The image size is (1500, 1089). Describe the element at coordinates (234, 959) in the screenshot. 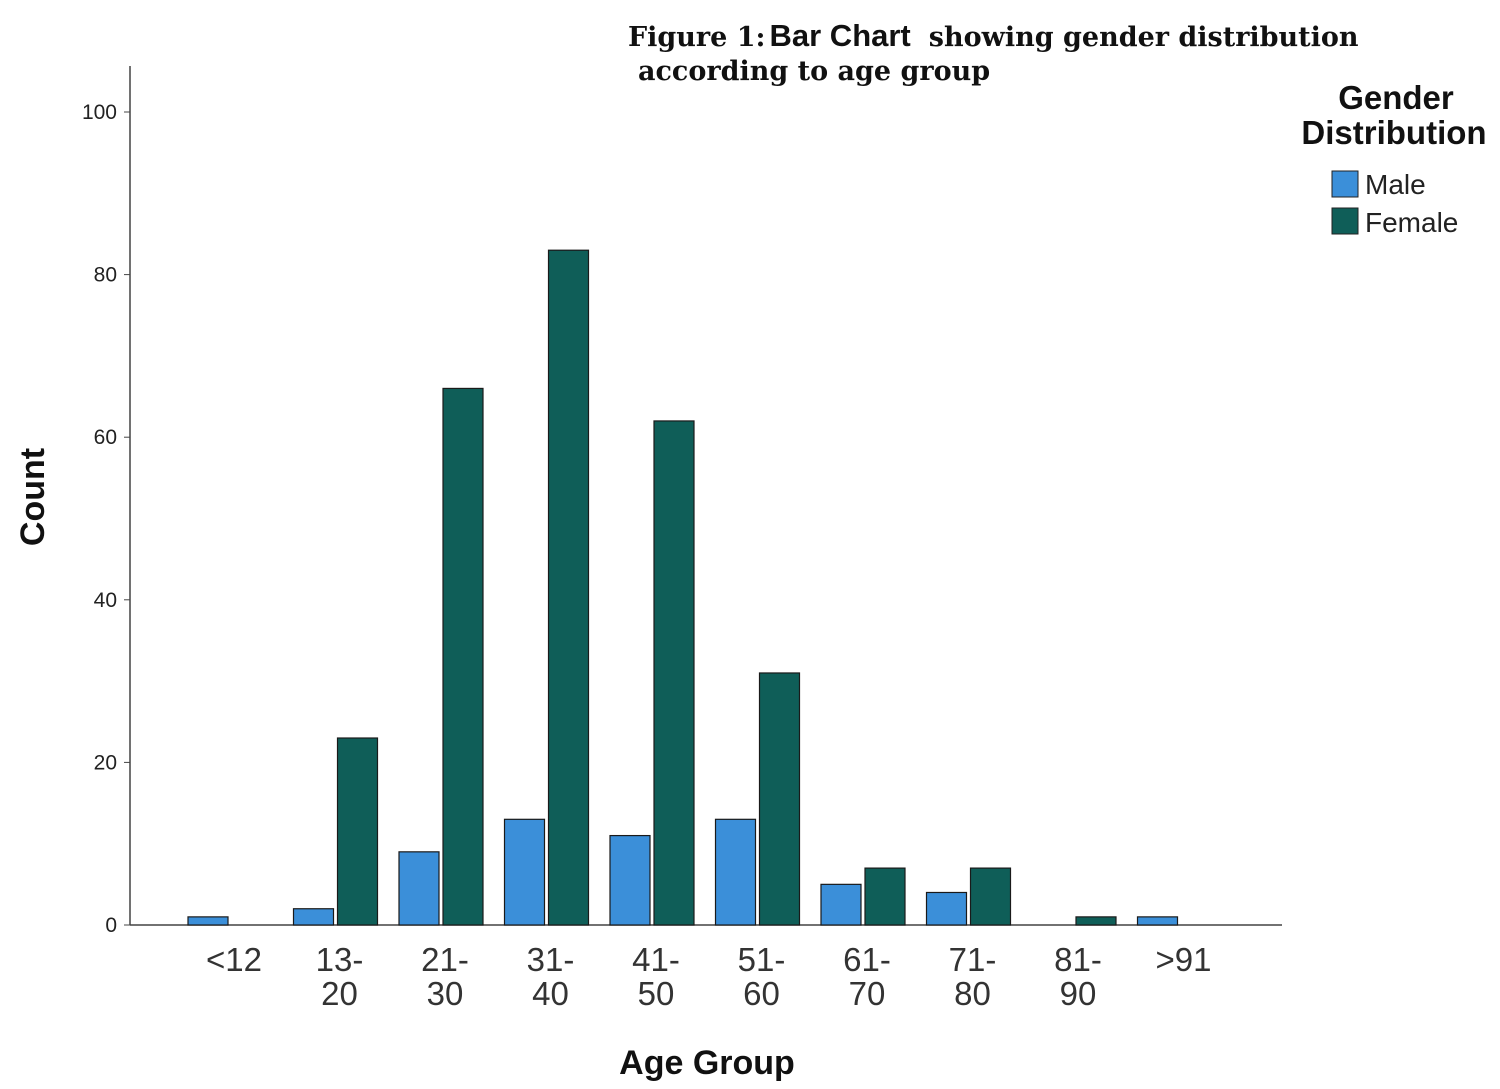

I see `x-category-label: <12` at that location.